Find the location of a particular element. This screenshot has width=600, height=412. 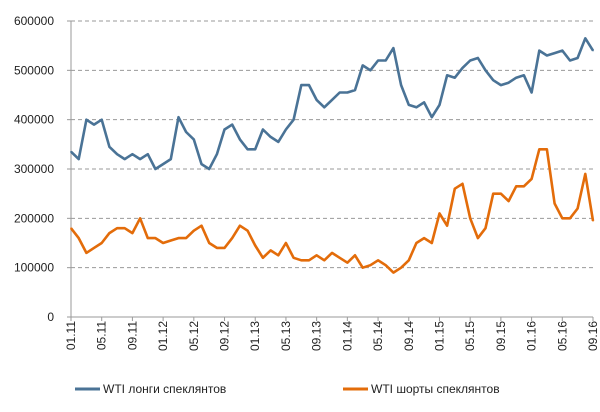

x-tick-label: 05.14 is located at coordinates (378, 336).